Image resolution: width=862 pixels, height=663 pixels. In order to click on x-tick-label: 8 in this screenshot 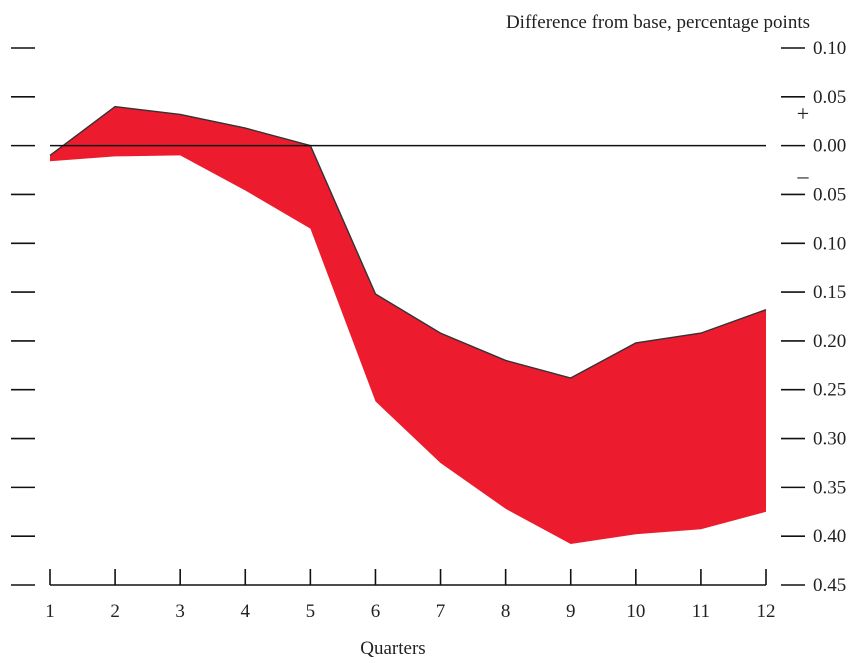, I will do `click(506, 611)`.